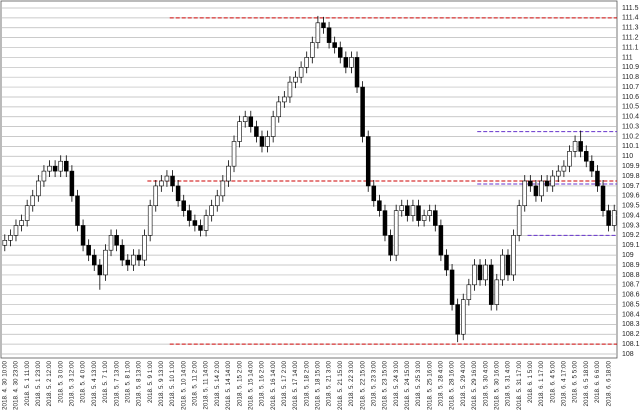 Image resolution: width=644 pixels, height=416 pixels. What do you see at coordinates (630, 87) in the screenshot?
I see `y-tick-label: 110.7` at bounding box center [630, 87].